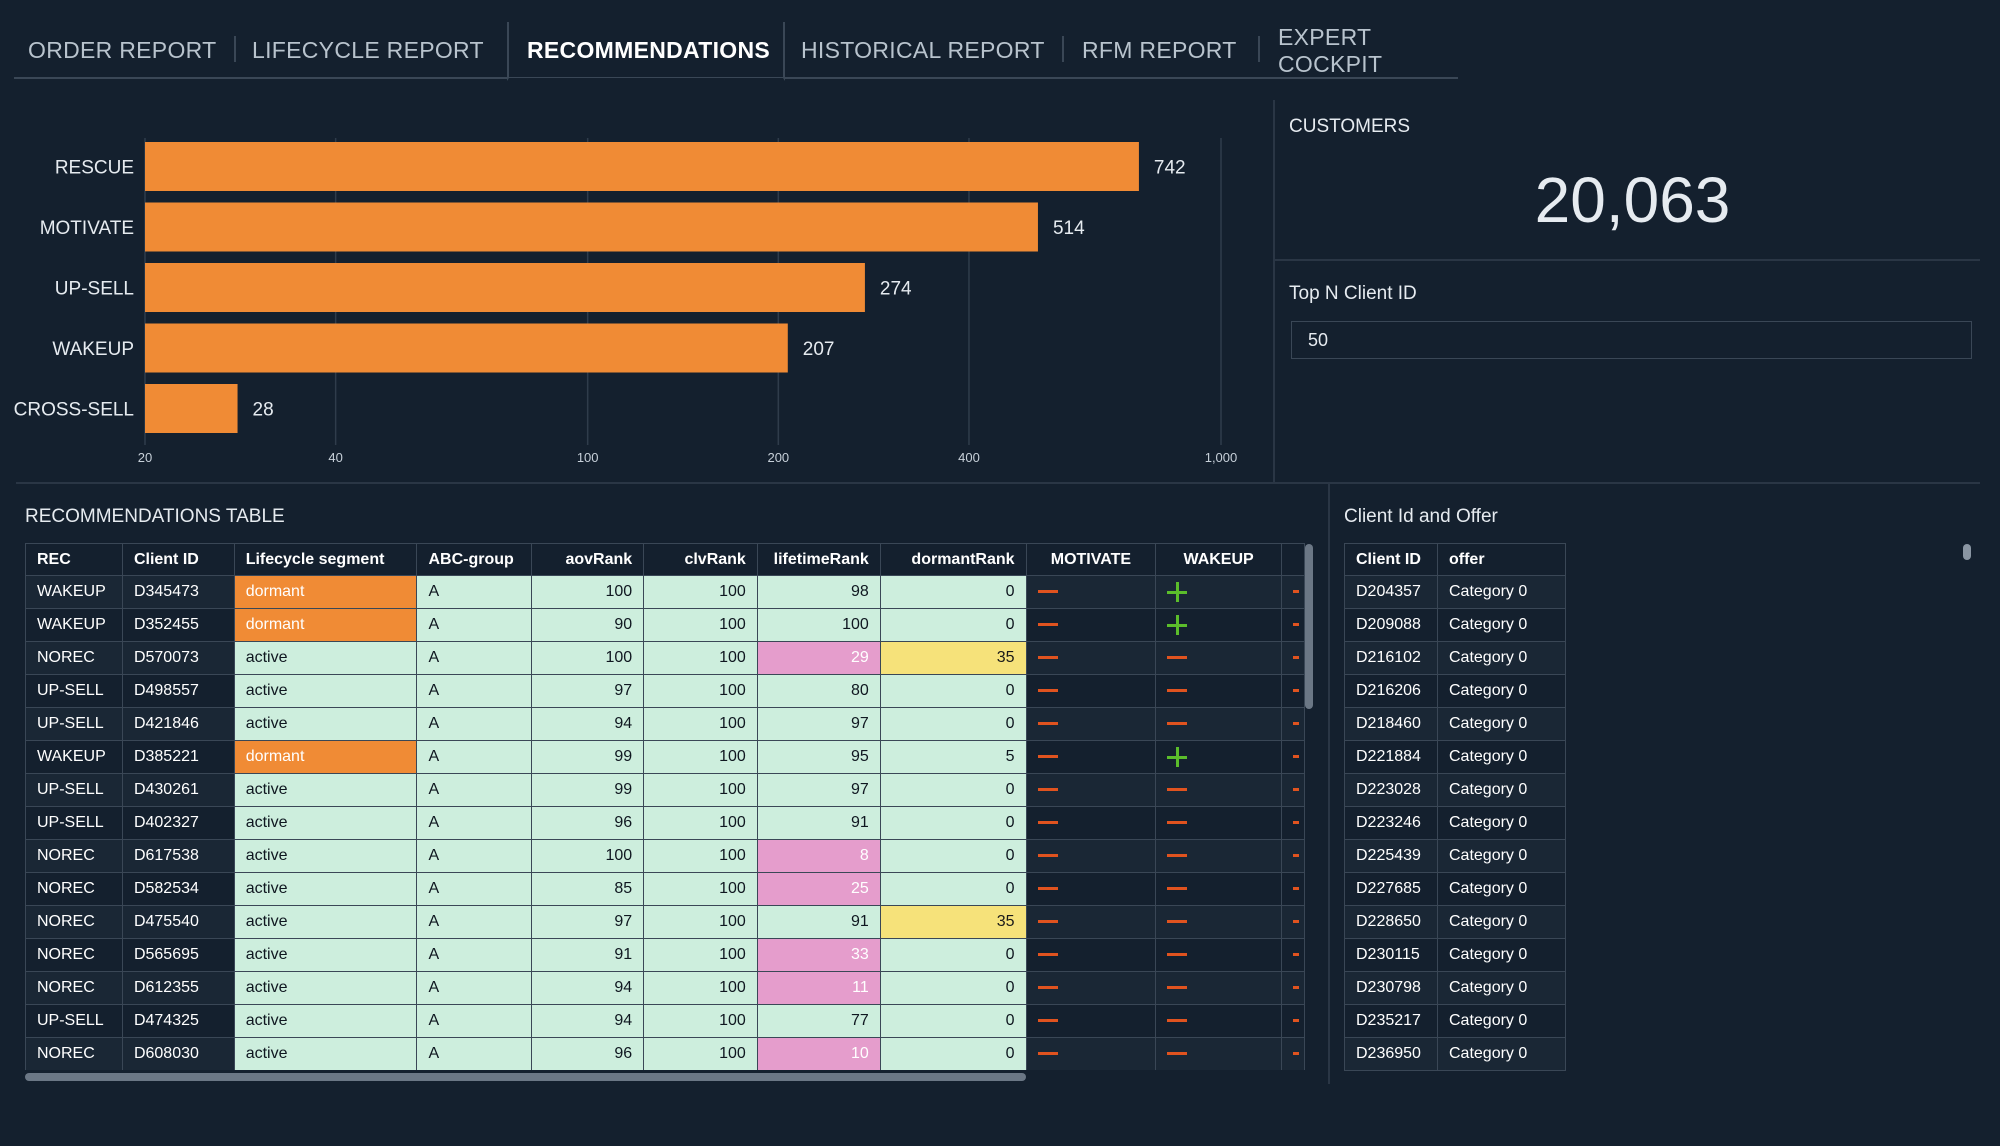 The height and width of the screenshot is (1146, 2000). I want to click on table-row: UP-SELL D430261 active A 99 100 97 0, so click(665, 790).